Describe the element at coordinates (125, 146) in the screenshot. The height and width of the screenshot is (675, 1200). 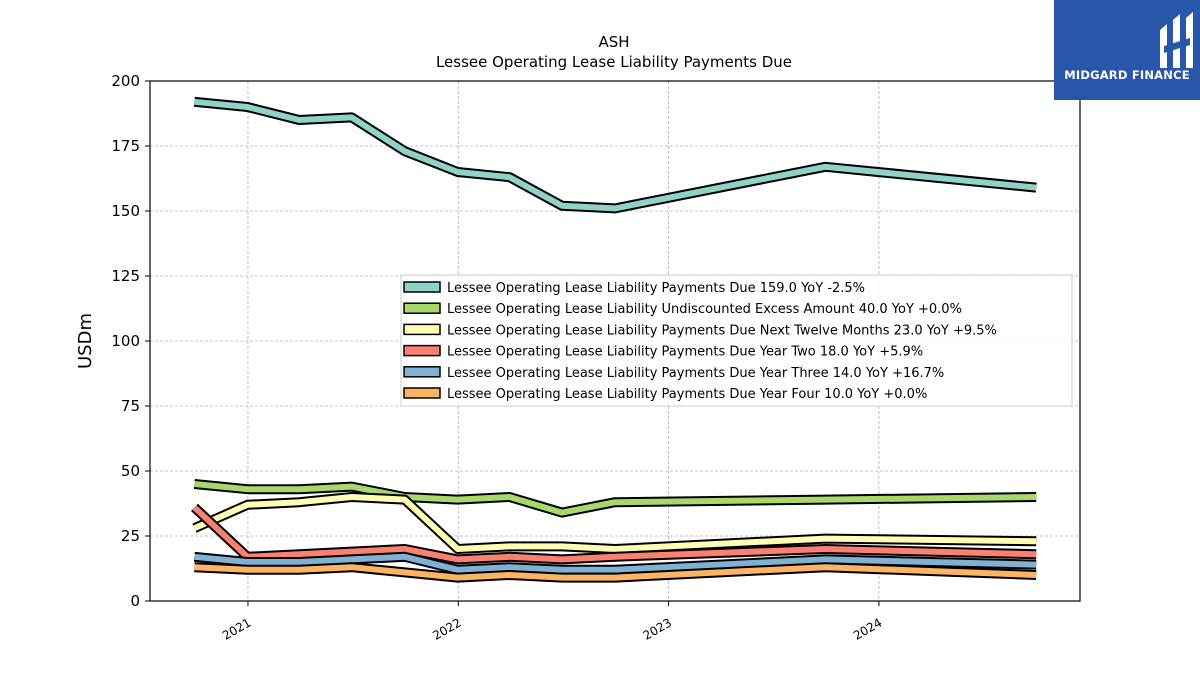
I see `y-tick-label: 175` at that location.